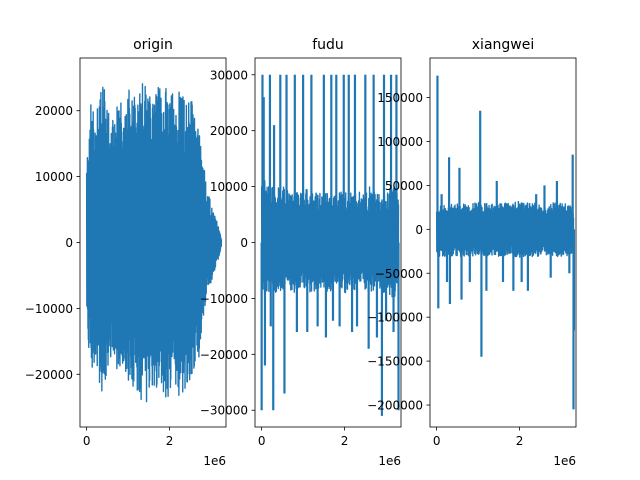 The width and height of the screenshot is (640, 480). I want to click on subplot-title: xiangwei, so click(503, 45).